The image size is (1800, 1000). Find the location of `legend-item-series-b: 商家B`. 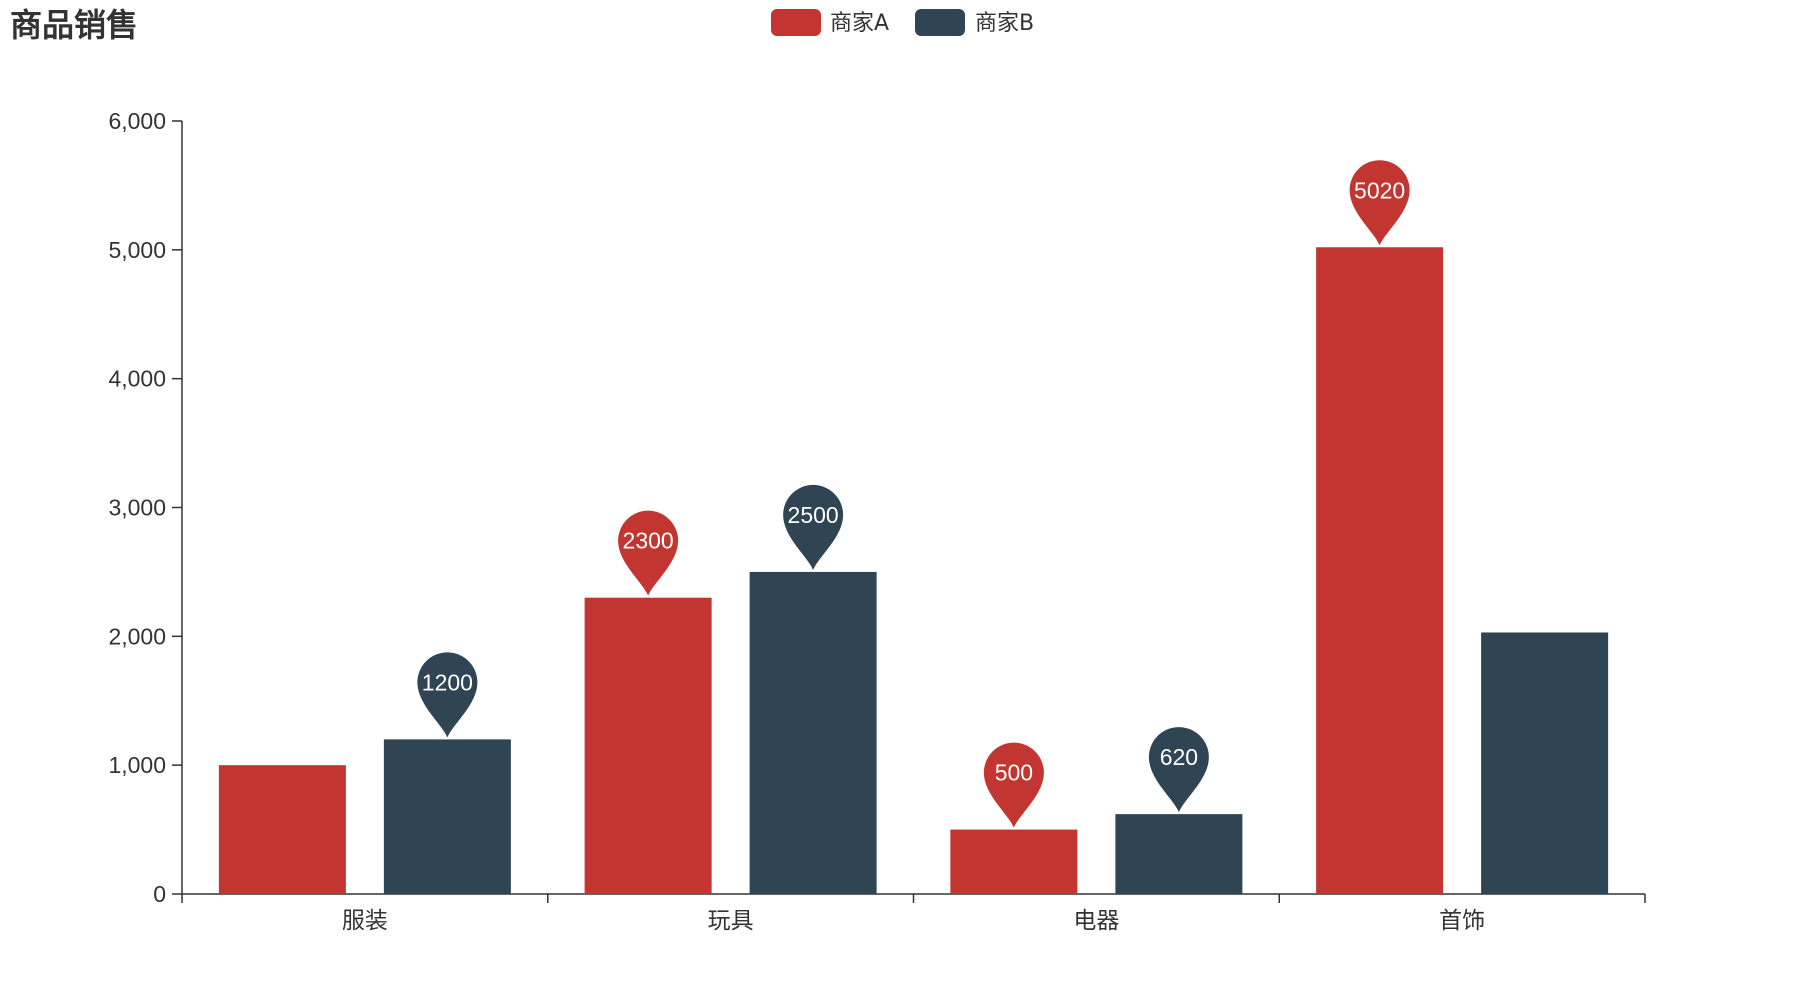

legend-item-series-b: 商家B is located at coordinates (974, 22).